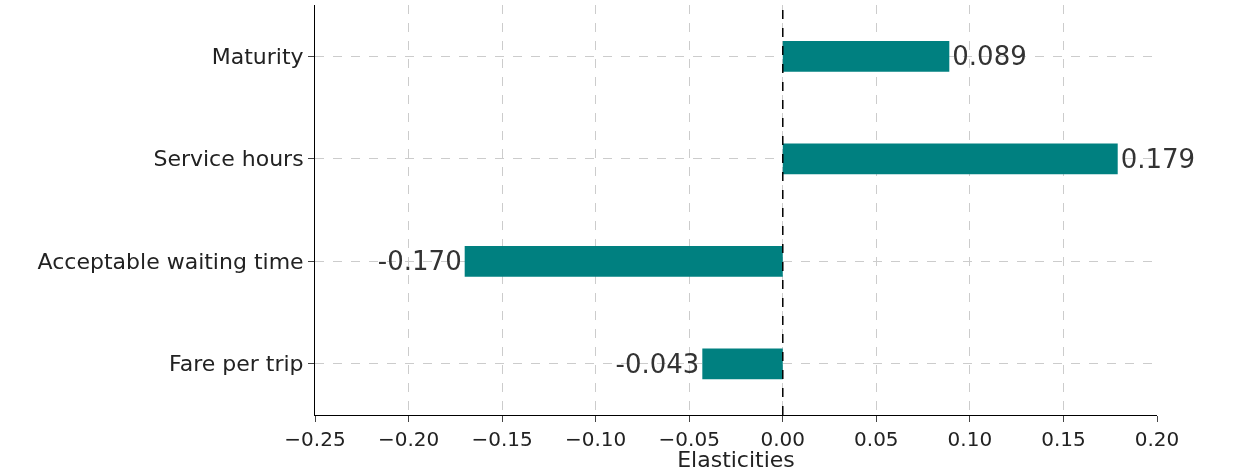 This screenshot has height=472, width=1240. I want to click on data-label: 0.089, so click(989, 56).